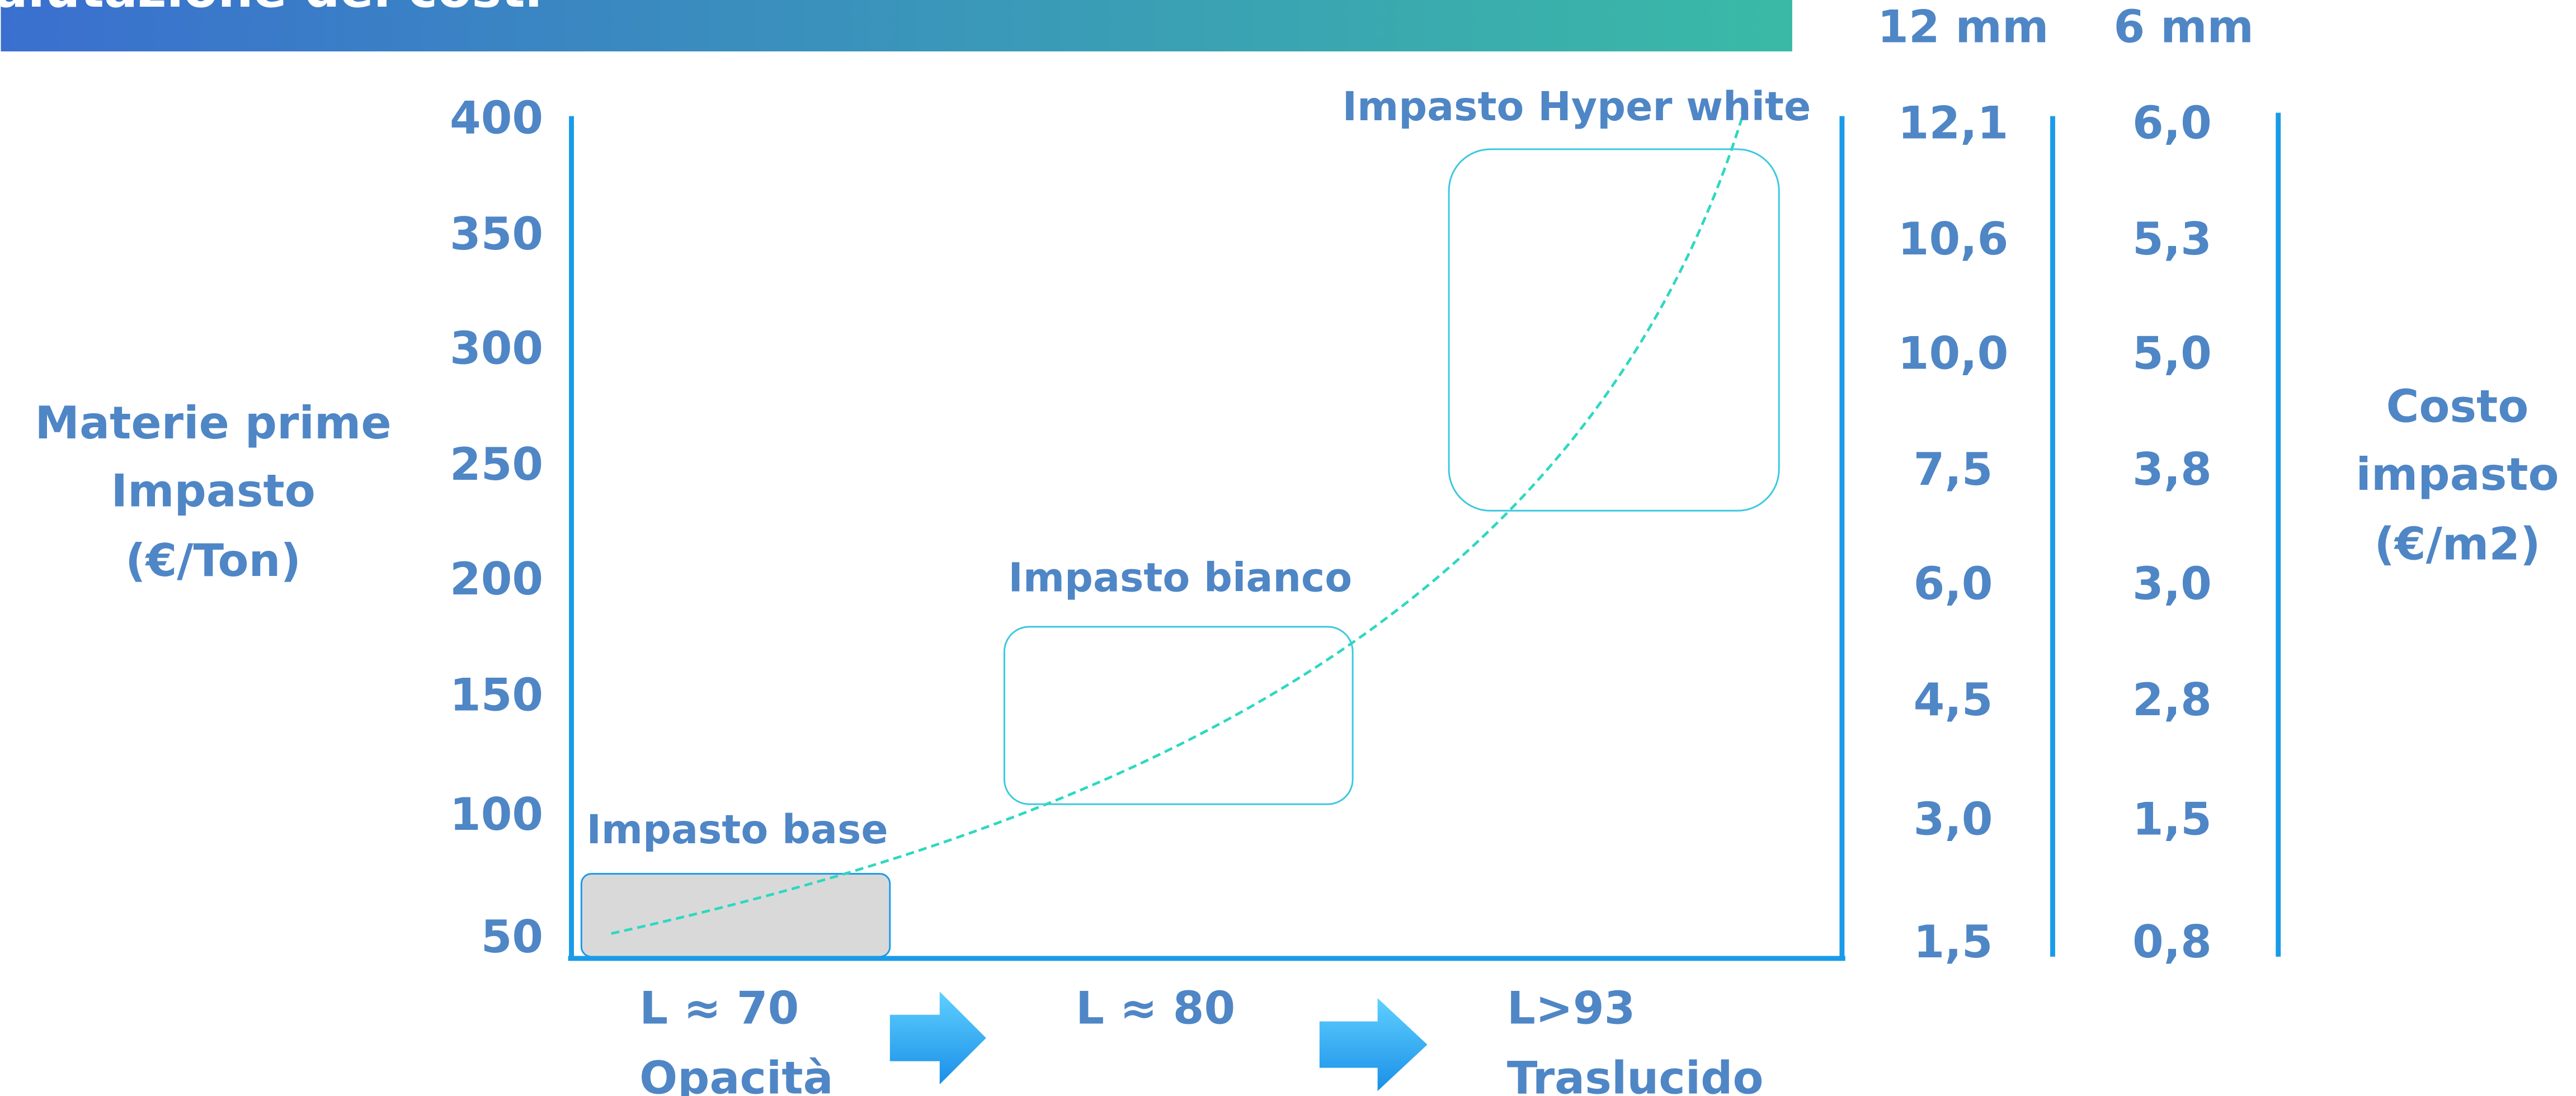  Describe the element at coordinates (2457, 406) in the screenshot. I see `right-label: Costo` at that location.